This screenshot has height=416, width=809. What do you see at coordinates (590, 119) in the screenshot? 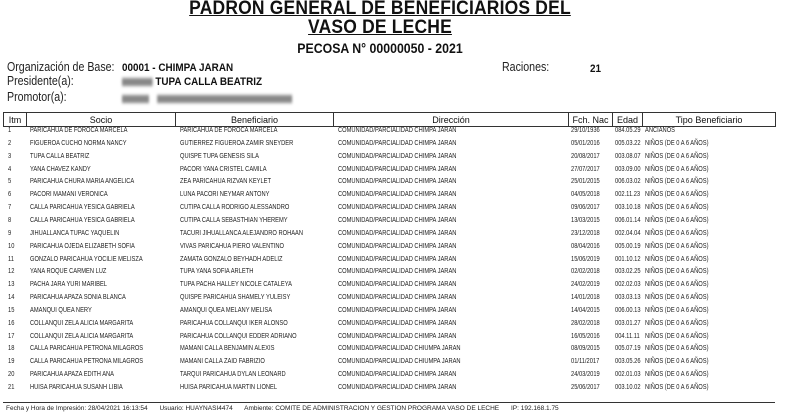
I see `col-fch-nac: Fch. Nac` at bounding box center [590, 119].